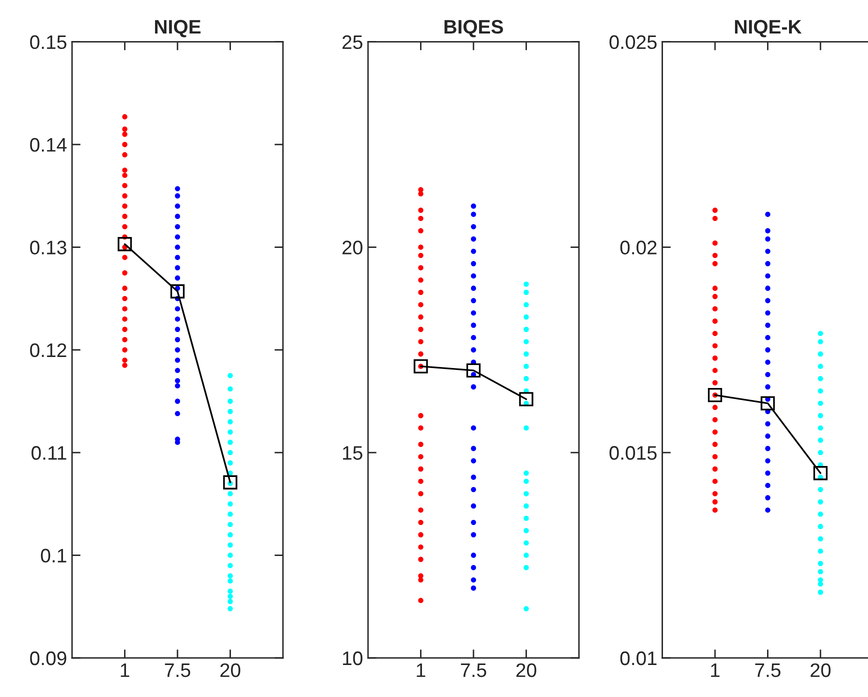 This screenshot has width=868, height=697. What do you see at coordinates (352, 247) in the screenshot?
I see `y-tick-label: 20` at bounding box center [352, 247].